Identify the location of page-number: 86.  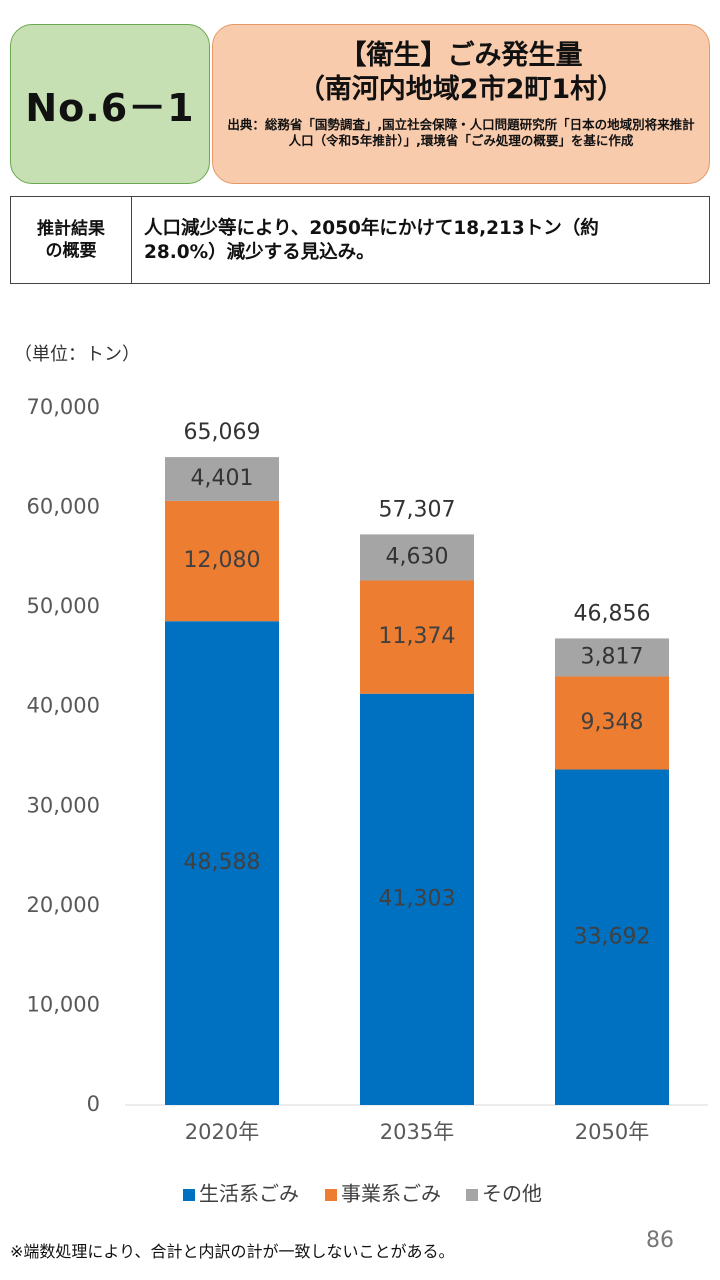
(660, 1240).